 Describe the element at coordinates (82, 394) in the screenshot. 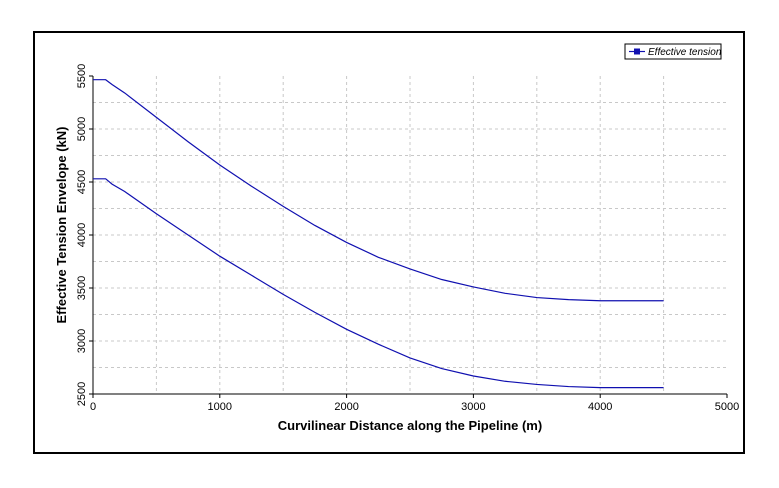

I see `y-tick-label: 2500` at that location.